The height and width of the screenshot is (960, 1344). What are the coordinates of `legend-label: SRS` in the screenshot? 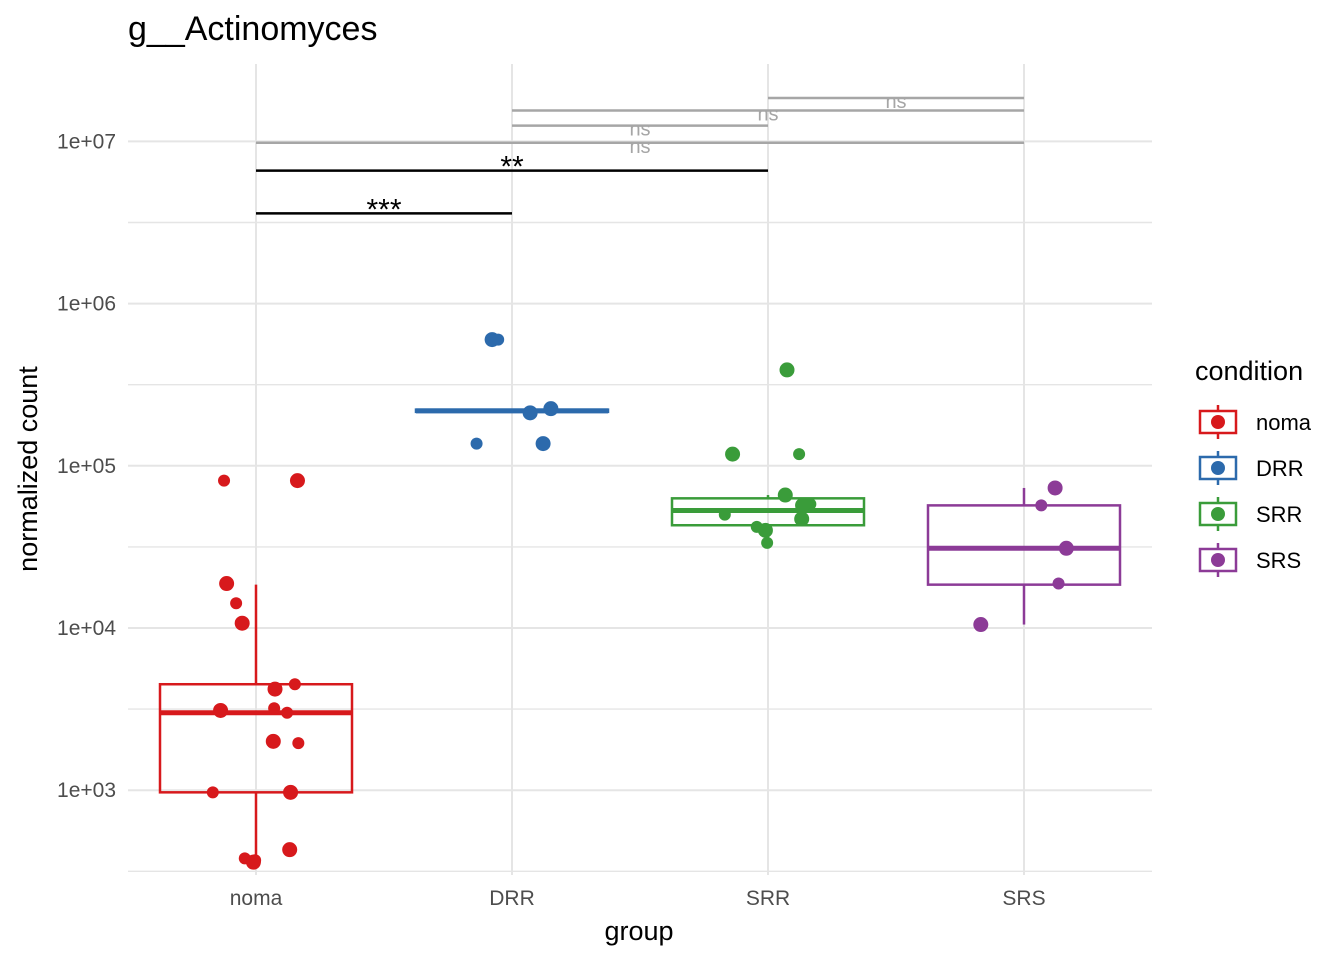 It's located at (1278, 560).